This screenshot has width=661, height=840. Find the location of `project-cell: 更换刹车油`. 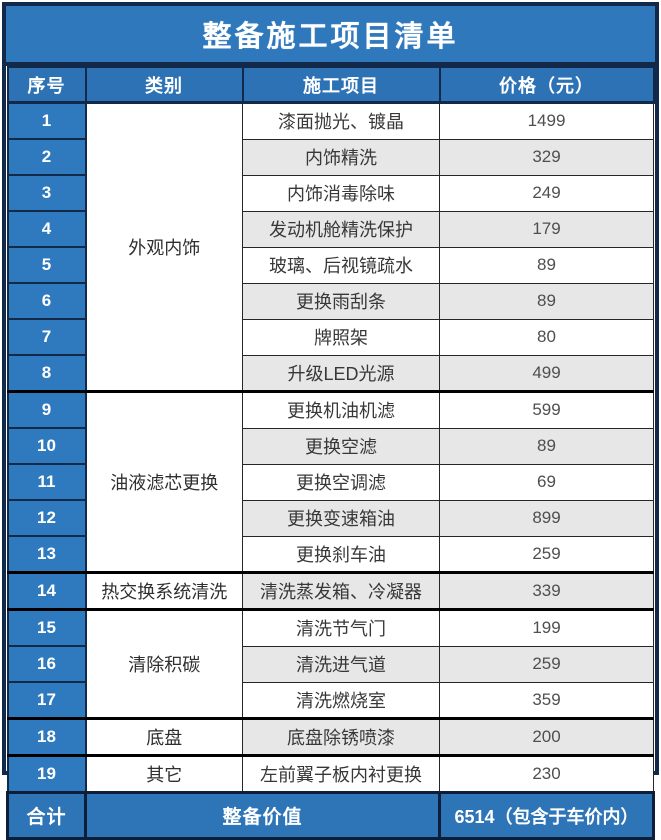

project-cell: 更换刹车油 is located at coordinates (341, 554).